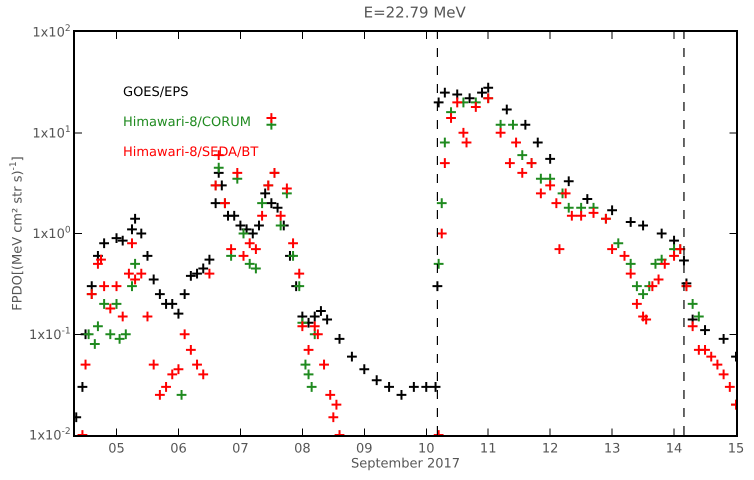  Describe the element at coordinates (50, 435) in the screenshot. I see `y-tick-label: 1x10$^{-2}$` at that location.